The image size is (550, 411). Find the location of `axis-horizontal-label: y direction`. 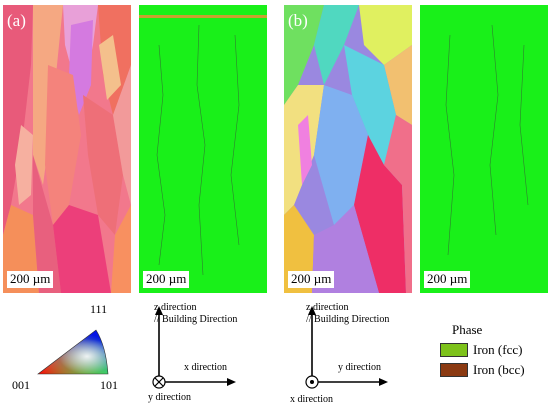

axis-horizontal-label: y direction is located at coordinates (360, 367).